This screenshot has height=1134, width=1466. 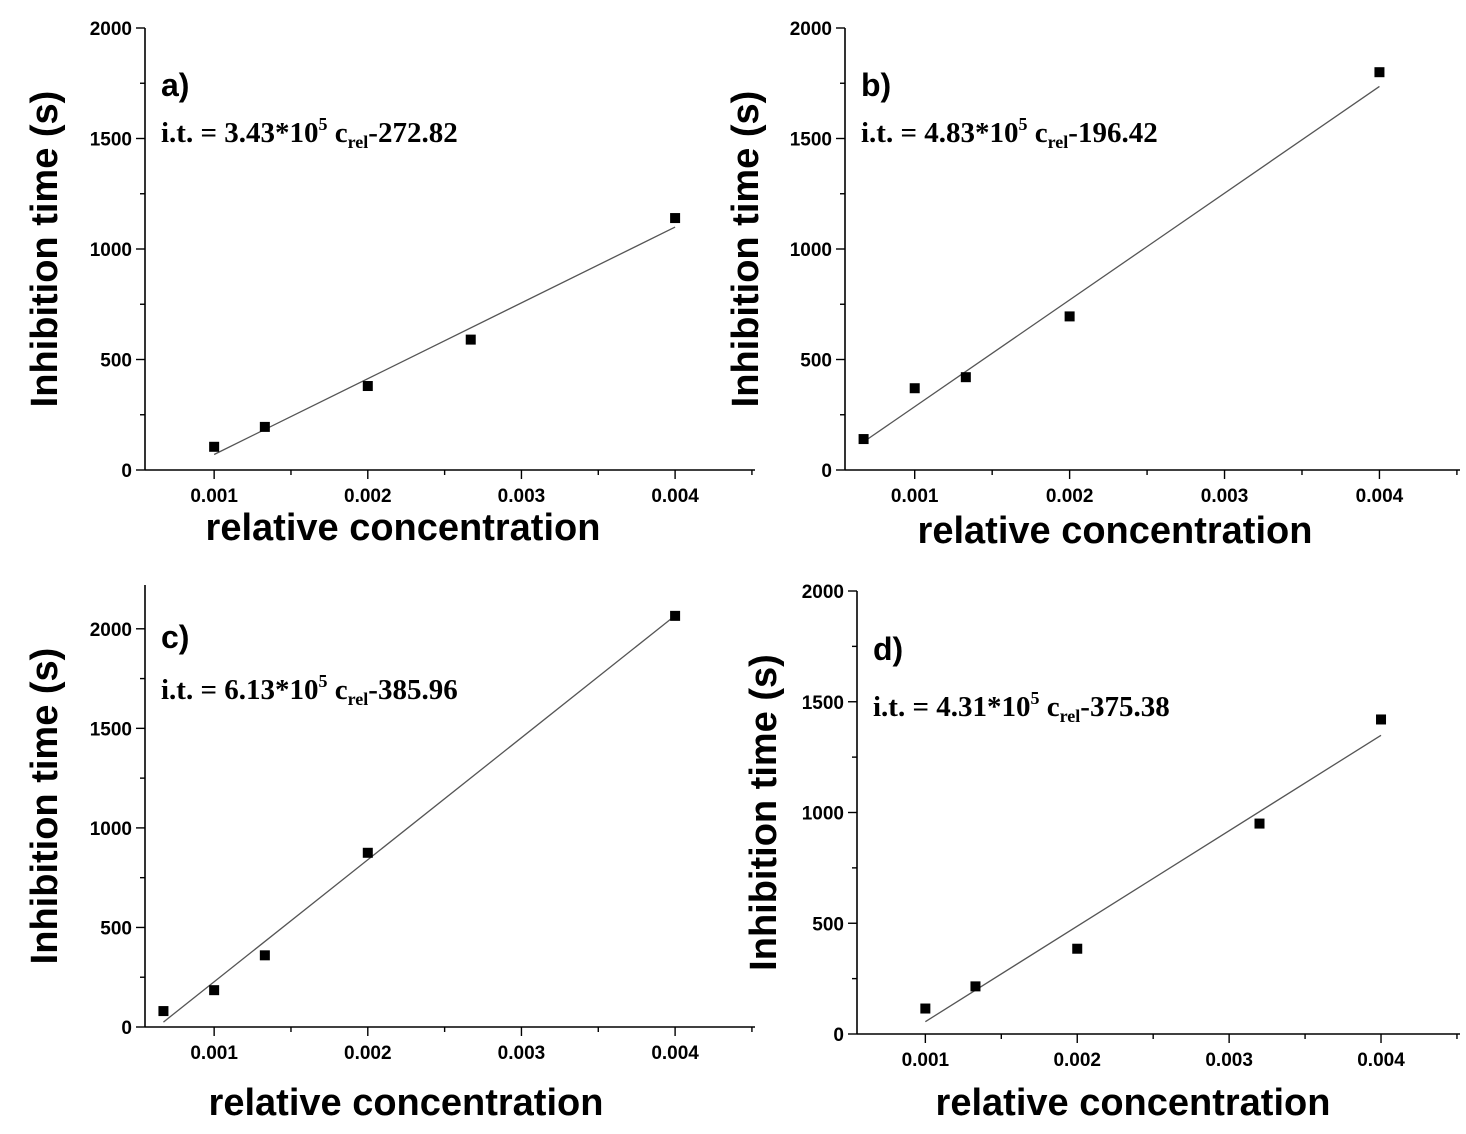 What do you see at coordinates (940, 133) in the screenshot?
I see `equation-prefix: i.t. = 4.83*10` at bounding box center [940, 133].